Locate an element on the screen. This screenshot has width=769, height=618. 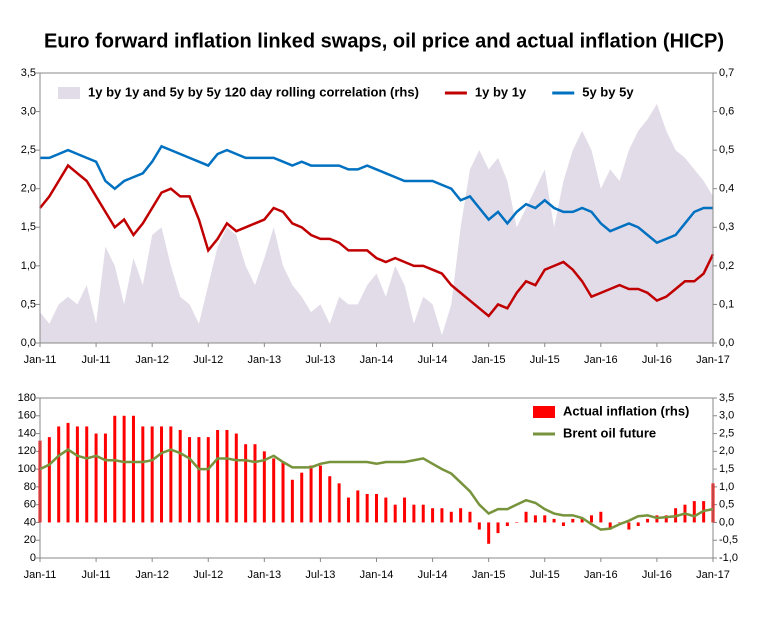
y2-tick-label: 0,2 is located at coordinates (726, 266).